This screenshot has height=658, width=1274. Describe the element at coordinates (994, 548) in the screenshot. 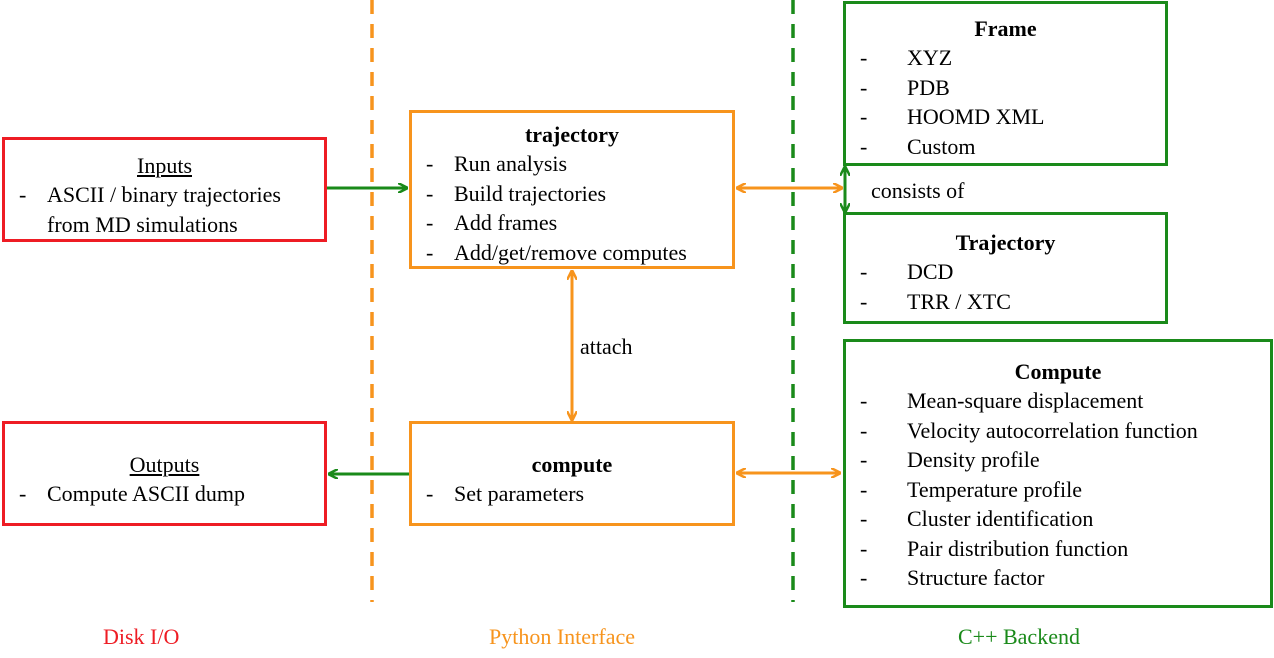

I see `list-item: - Pair distribution function` at that location.